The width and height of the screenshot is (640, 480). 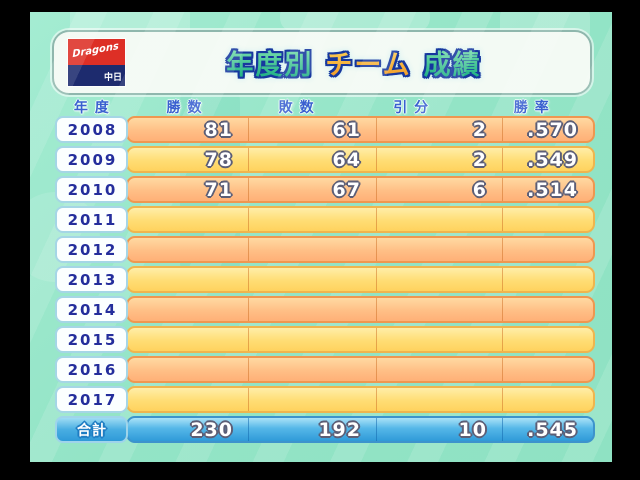 I want to click on year-label: 2015, so click(x=92, y=339).